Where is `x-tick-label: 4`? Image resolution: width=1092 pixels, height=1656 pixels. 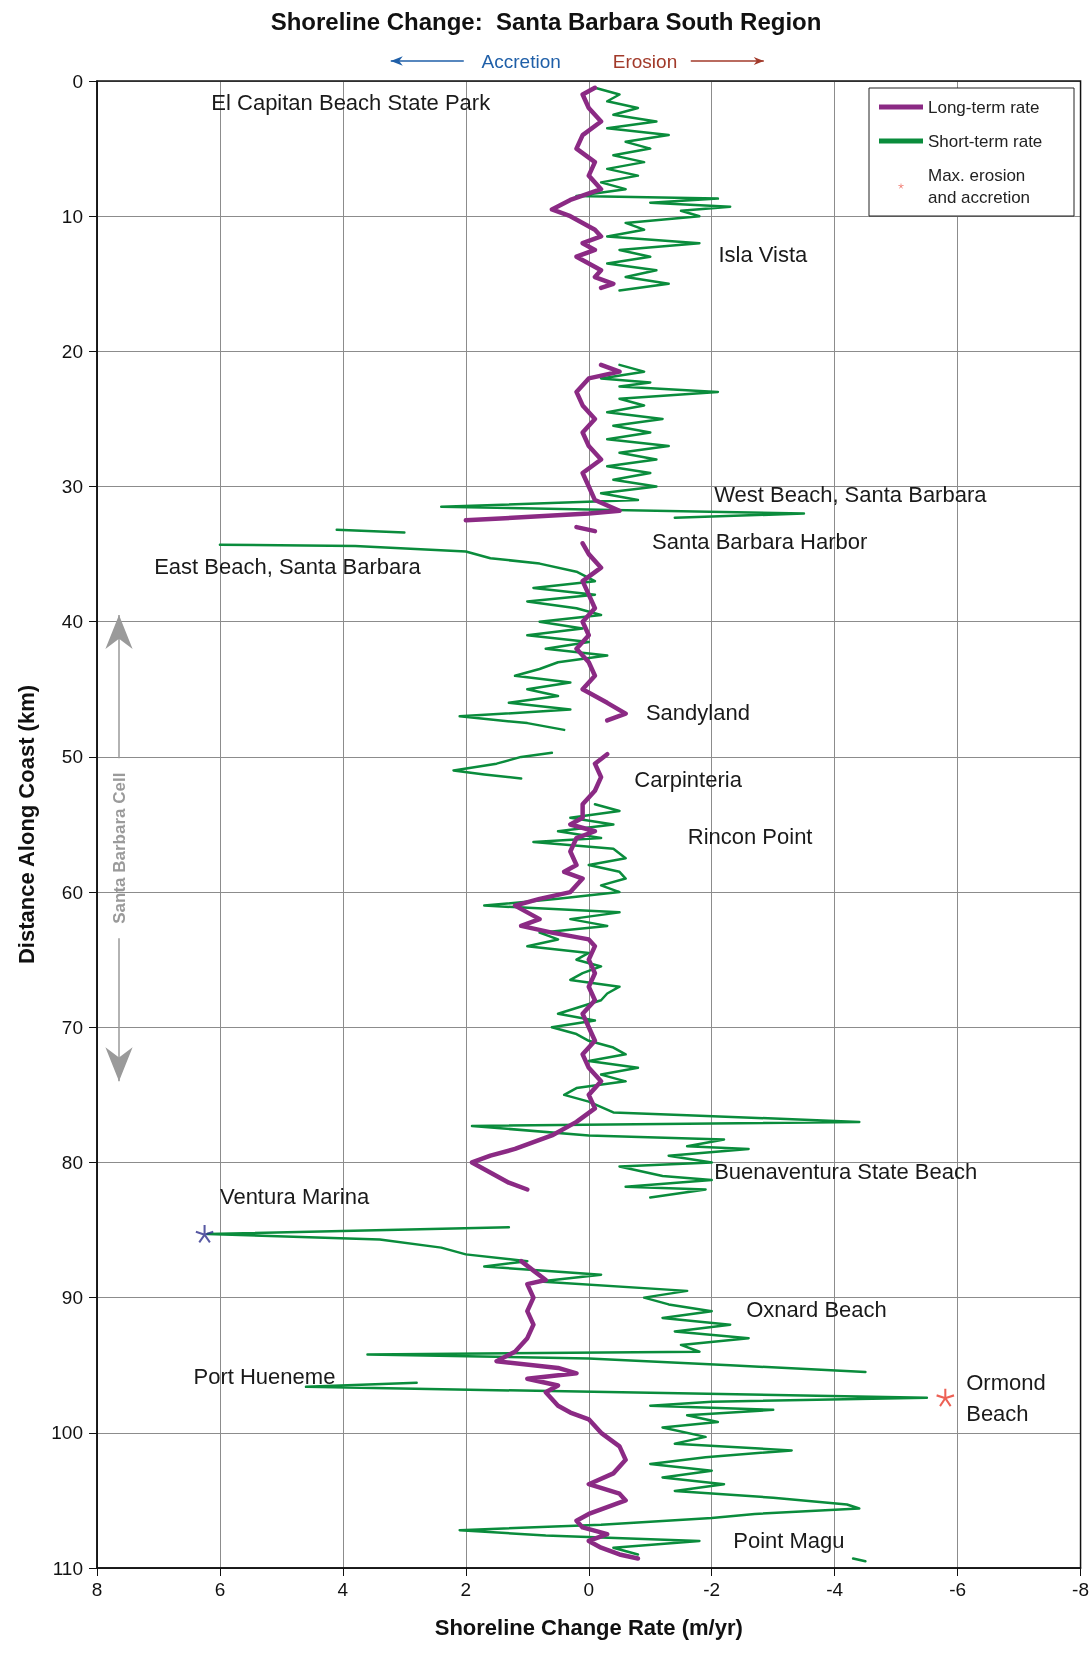 x-tick-label: 4 is located at coordinates (343, 1589).